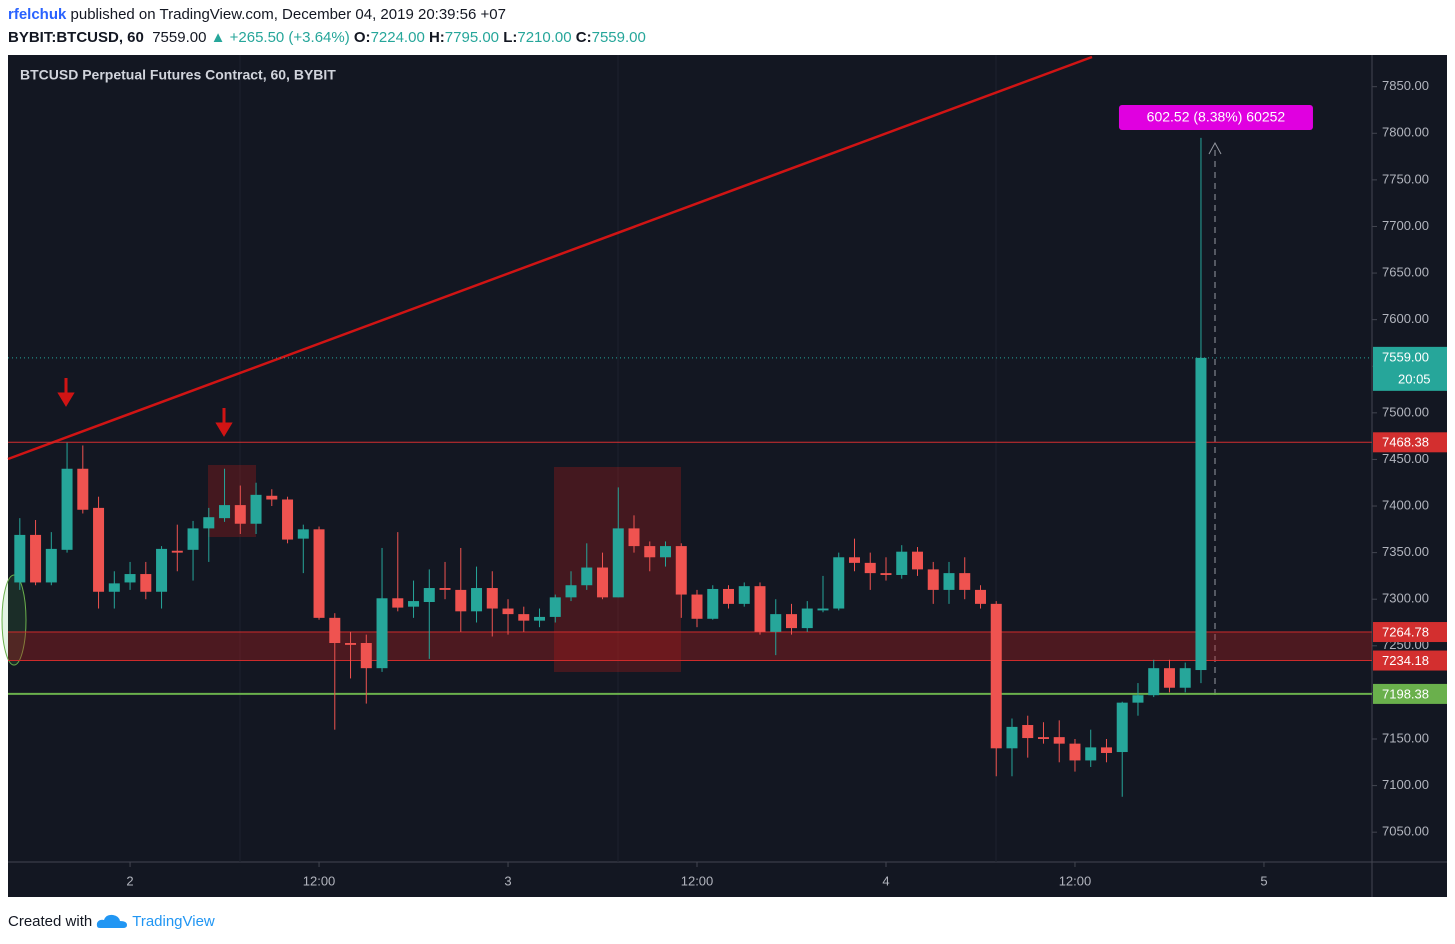 The width and height of the screenshot is (1455, 944). Describe the element at coordinates (397, 37) in the screenshot. I see `o: 7224.00` at that location.